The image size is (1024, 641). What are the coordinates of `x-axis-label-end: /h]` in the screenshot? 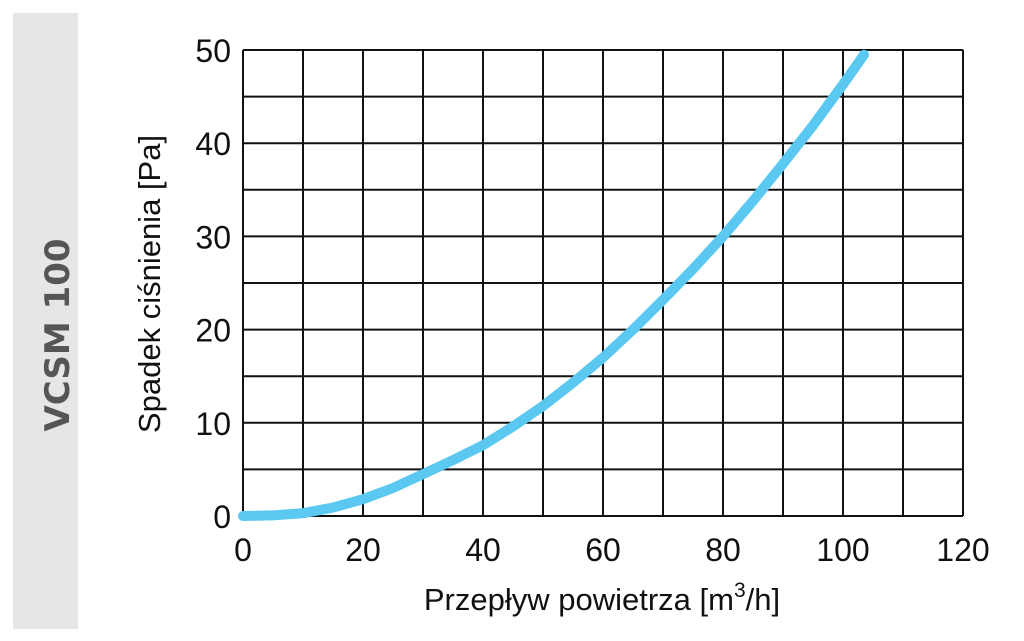 It's located at (763, 599).